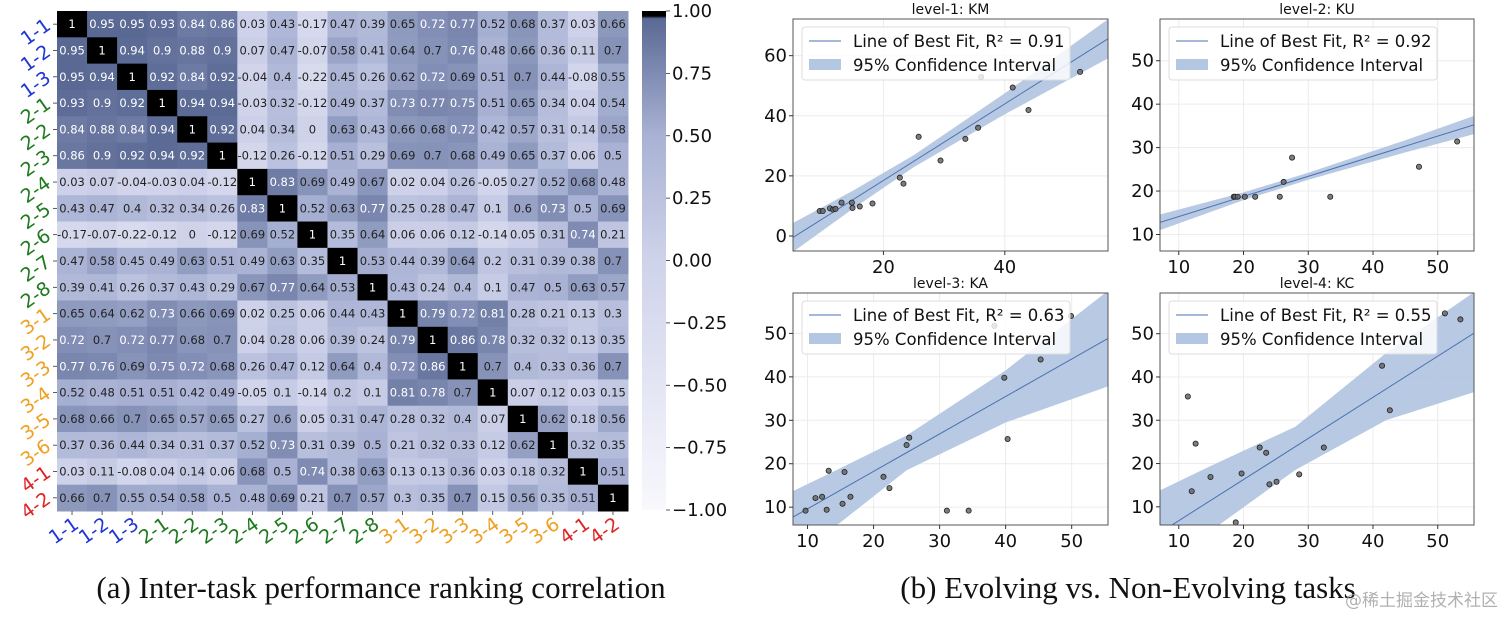  Describe the element at coordinates (523, 24) in the screenshot. I see `heatmap-cell-value: 0.68` at that location.